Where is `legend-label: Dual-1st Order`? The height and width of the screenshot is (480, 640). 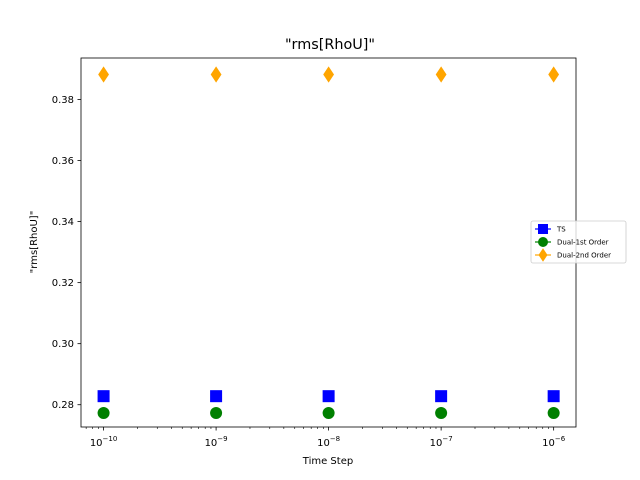
legend-label: Dual-1st Order is located at coordinates (583, 243).